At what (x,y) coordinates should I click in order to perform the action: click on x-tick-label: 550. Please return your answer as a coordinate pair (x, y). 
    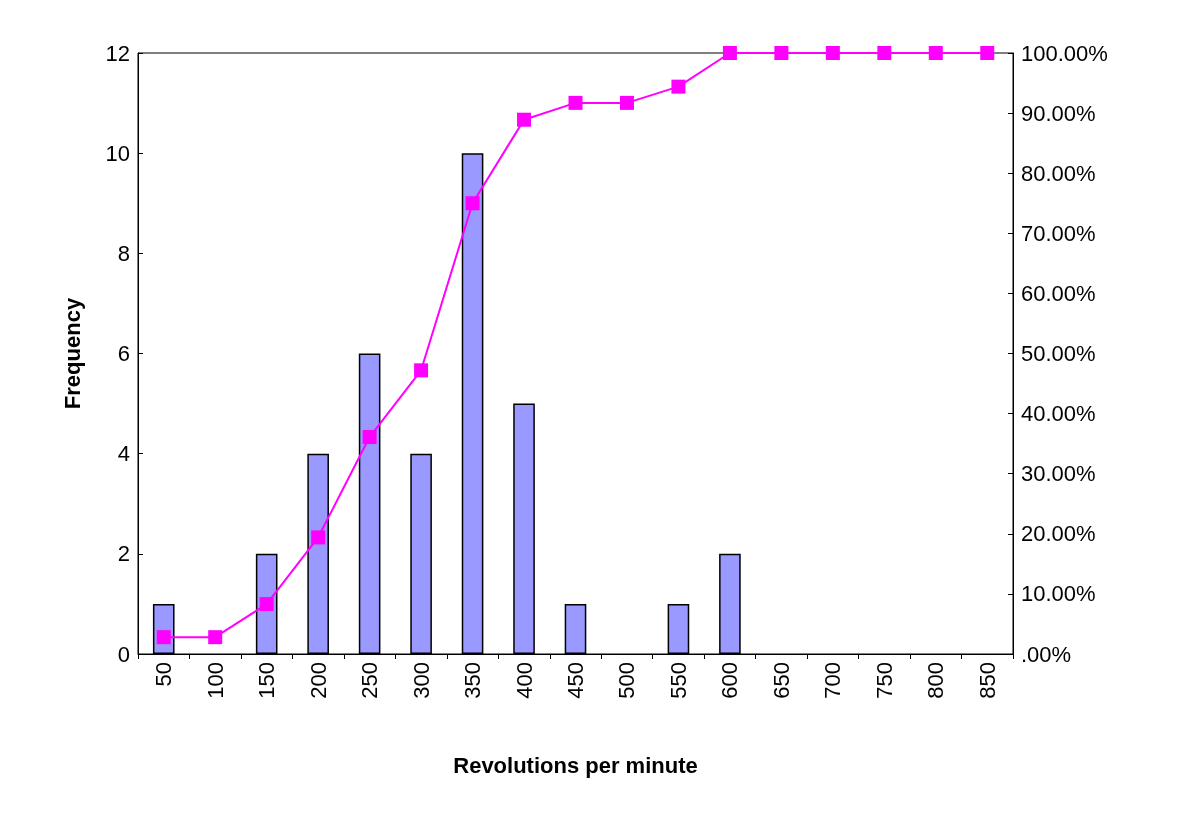
    Looking at the image, I should click on (678, 680).